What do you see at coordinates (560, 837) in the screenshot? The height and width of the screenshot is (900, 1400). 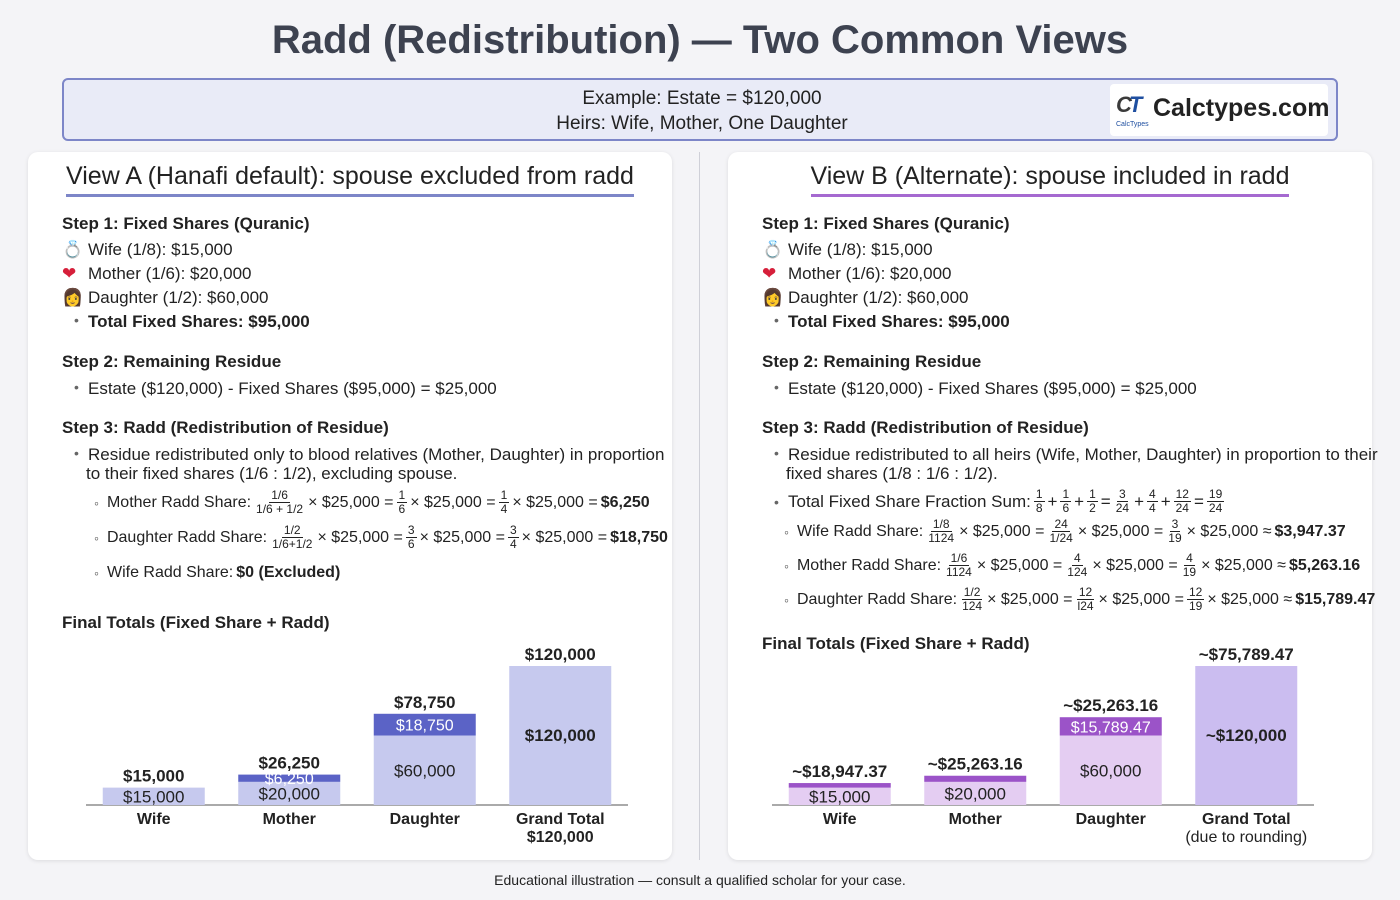 I see `category-sublabel: $120,000` at bounding box center [560, 837].